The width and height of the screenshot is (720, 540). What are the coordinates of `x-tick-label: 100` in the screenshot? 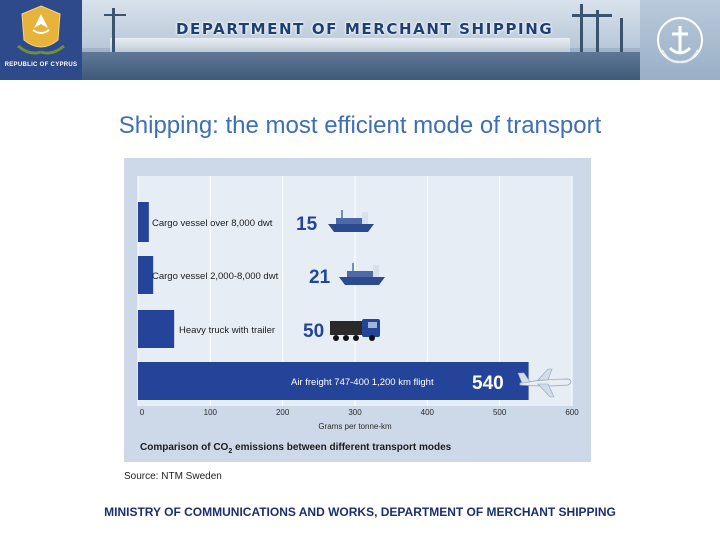 It's located at (211, 412).